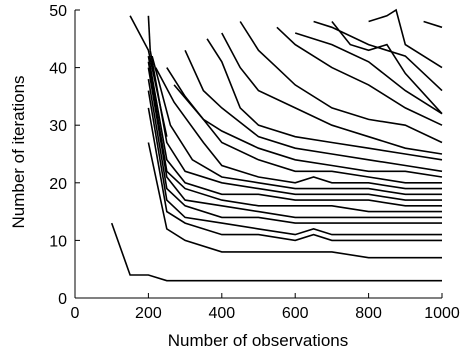 Image resolution: width=466 pixels, height=356 pixels. What do you see at coordinates (258, 340) in the screenshot?
I see `x-axis-label: Number of observations` at bounding box center [258, 340].